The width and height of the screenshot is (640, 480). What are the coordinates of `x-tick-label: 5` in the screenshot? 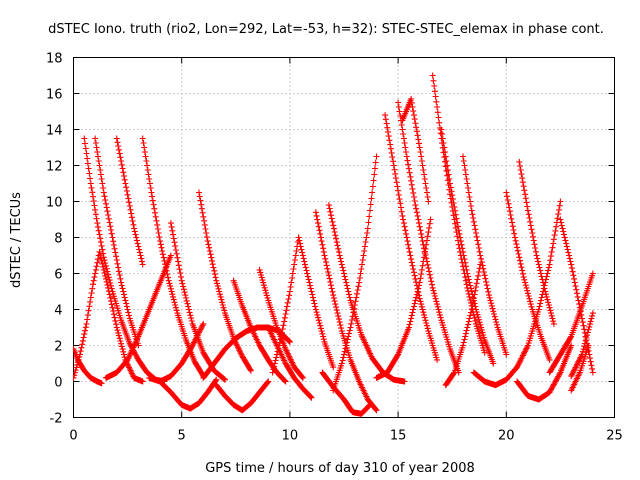 It's located at (182, 436).